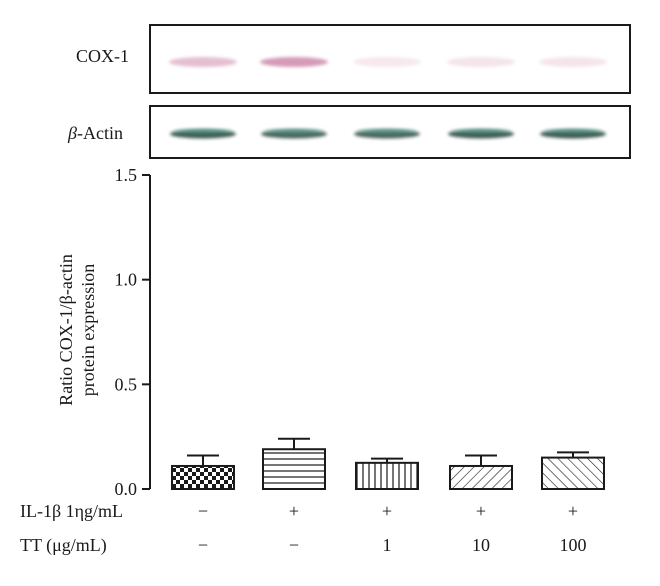 This screenshot has width=660, height=586. Describe the element at coordinates (481, 511) in the screenshot. I see `row1-value-4: +` at that location.